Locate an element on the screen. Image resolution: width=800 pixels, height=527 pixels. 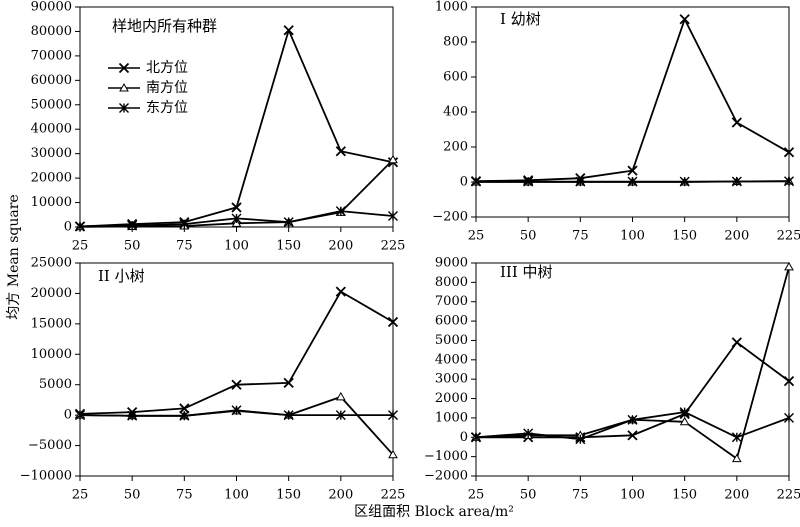
panel-title: 样地内所有种群 is located at coordinates (164, 26).